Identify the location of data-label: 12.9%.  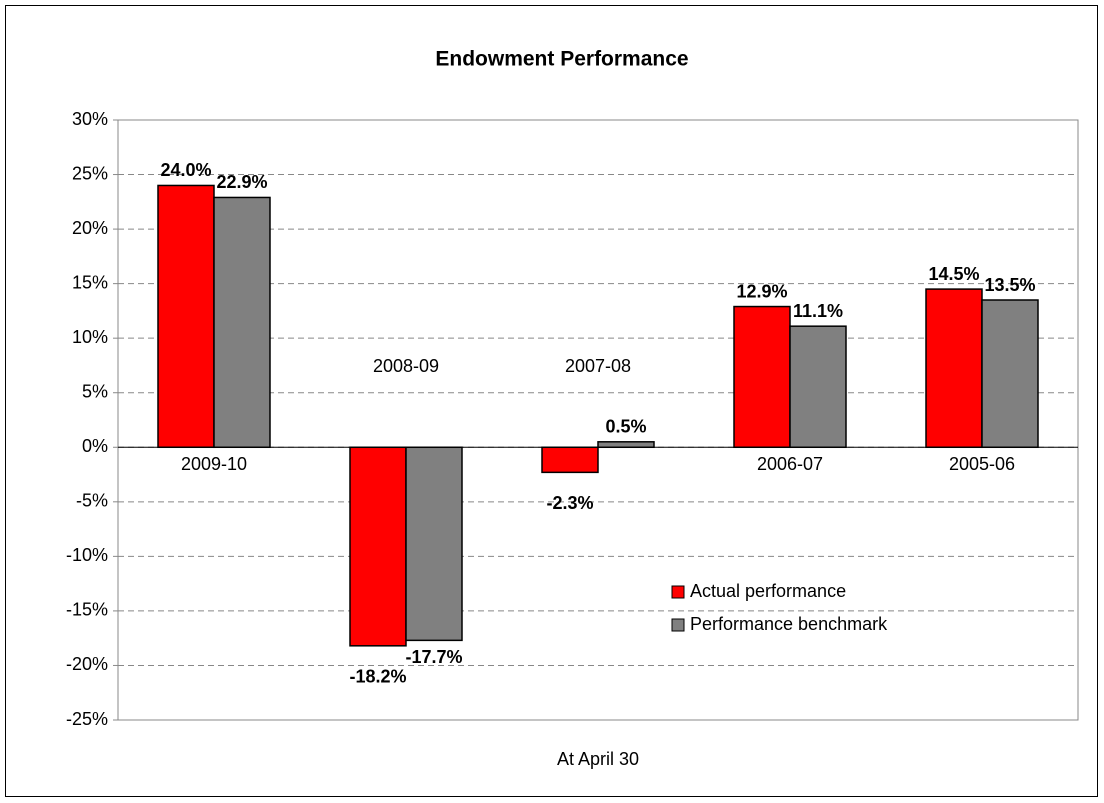
(761, 291).